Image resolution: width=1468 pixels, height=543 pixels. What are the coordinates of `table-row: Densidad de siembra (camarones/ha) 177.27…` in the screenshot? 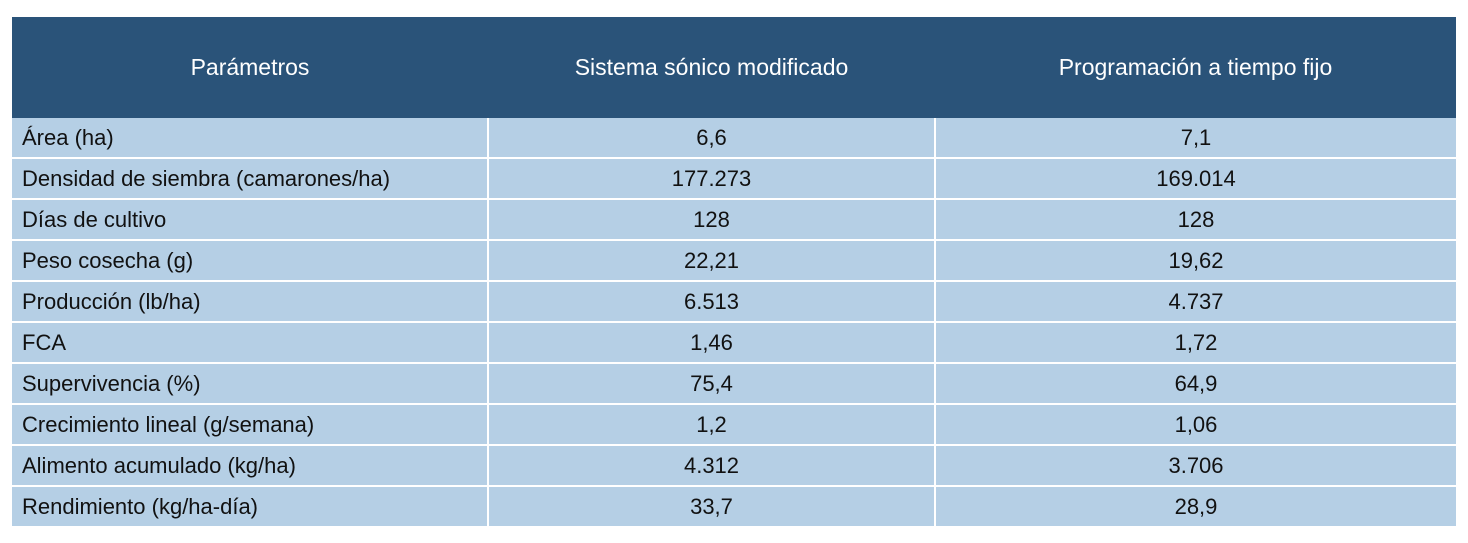 It's located at (734, 179).